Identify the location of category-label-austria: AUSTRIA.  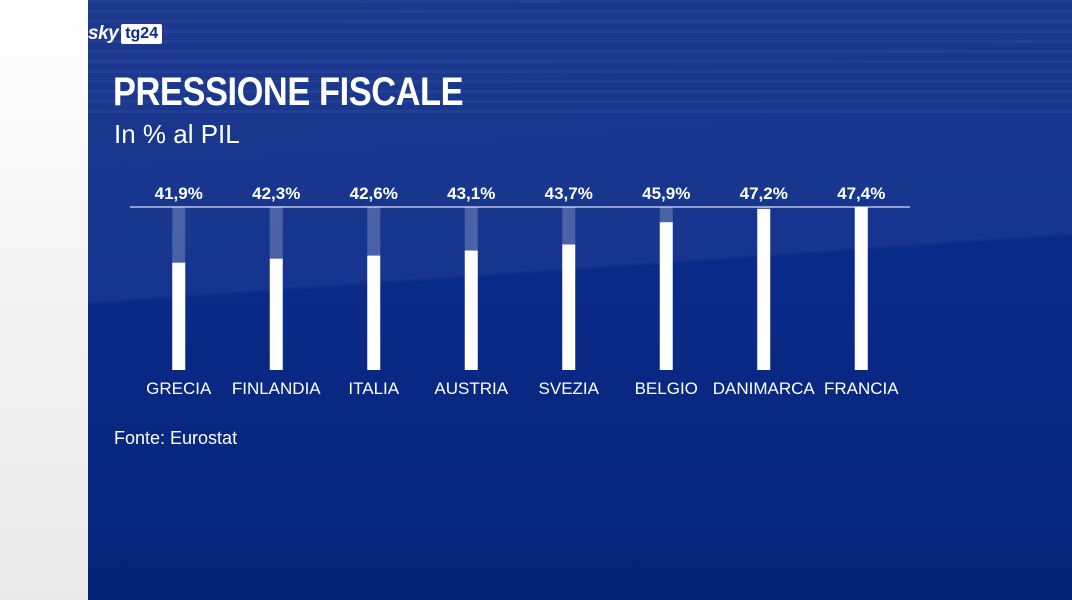
(471, 388).